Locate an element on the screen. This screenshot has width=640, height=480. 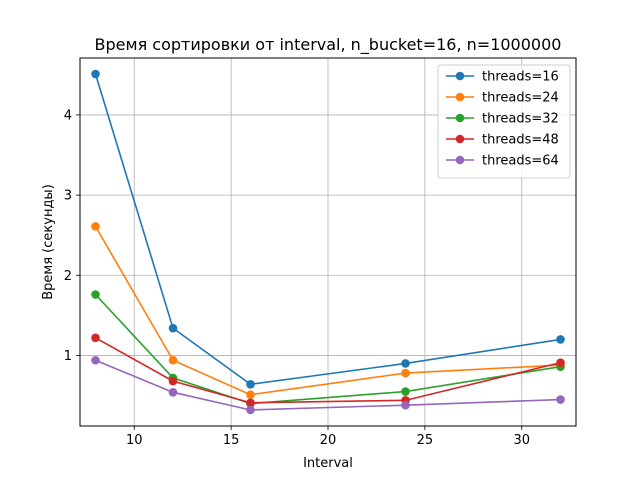
y-tick-label: 1 is located at coordinates (68, 356).